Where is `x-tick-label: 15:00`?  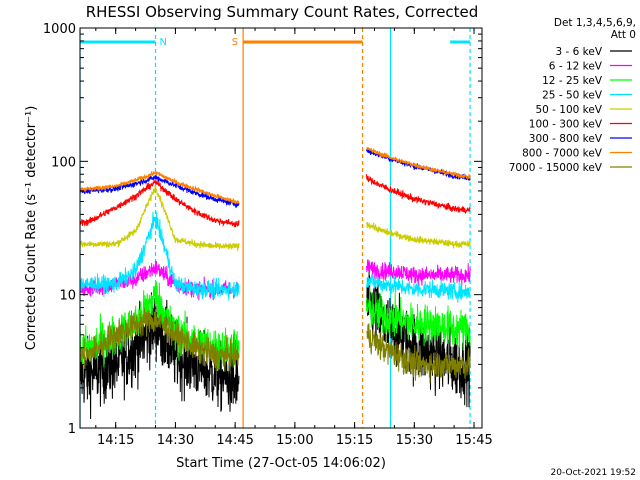 x-tick-label: 15:00 is located at coordinates (294, 440).